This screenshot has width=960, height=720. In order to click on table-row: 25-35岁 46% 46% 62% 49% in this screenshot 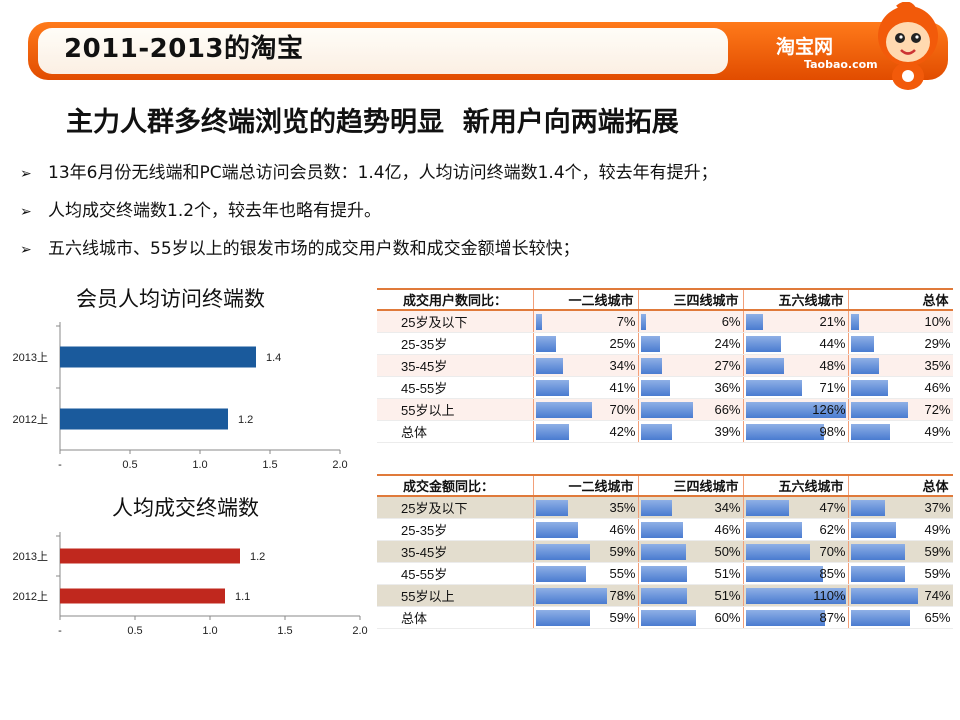, I will do `click(665, 529)`.